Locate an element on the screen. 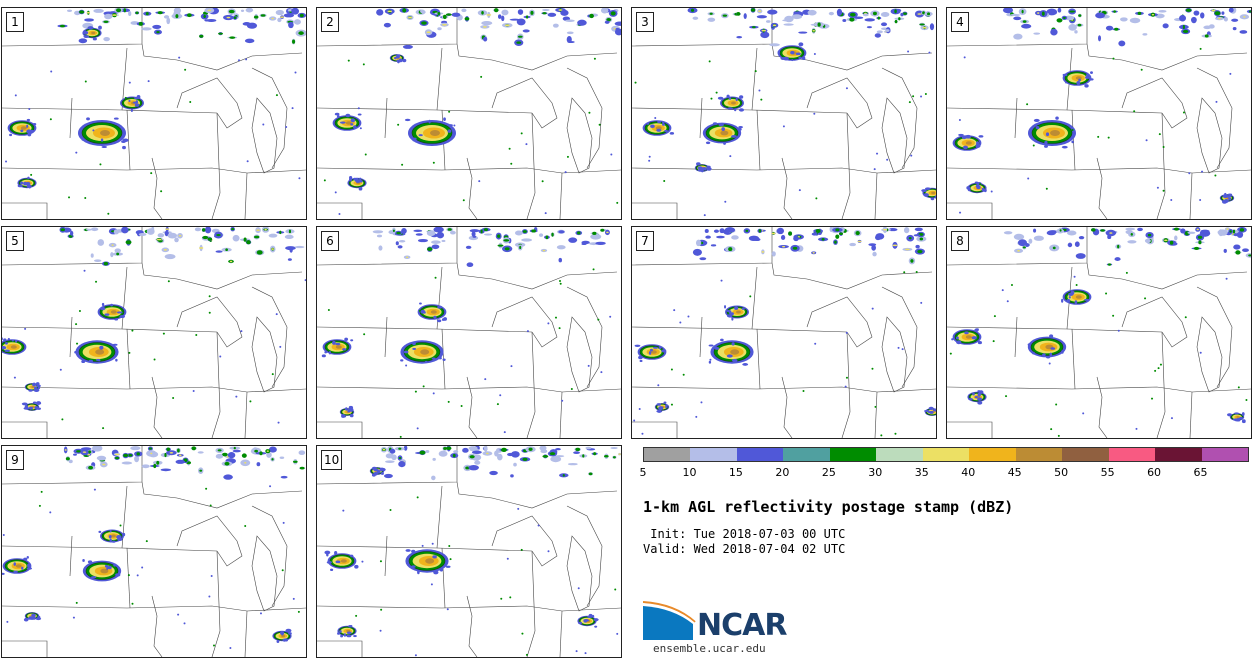 The image size is (1260, 658). panel-7: 7 is located at coordinates (784, 332).